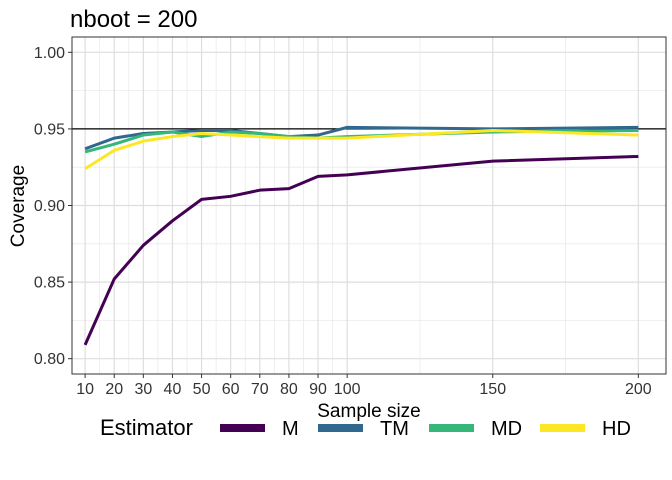 Image resolution: width=672 pixels, height=480 pixels. I want to click on y-tick-label: 0.95, so click(49, 129).